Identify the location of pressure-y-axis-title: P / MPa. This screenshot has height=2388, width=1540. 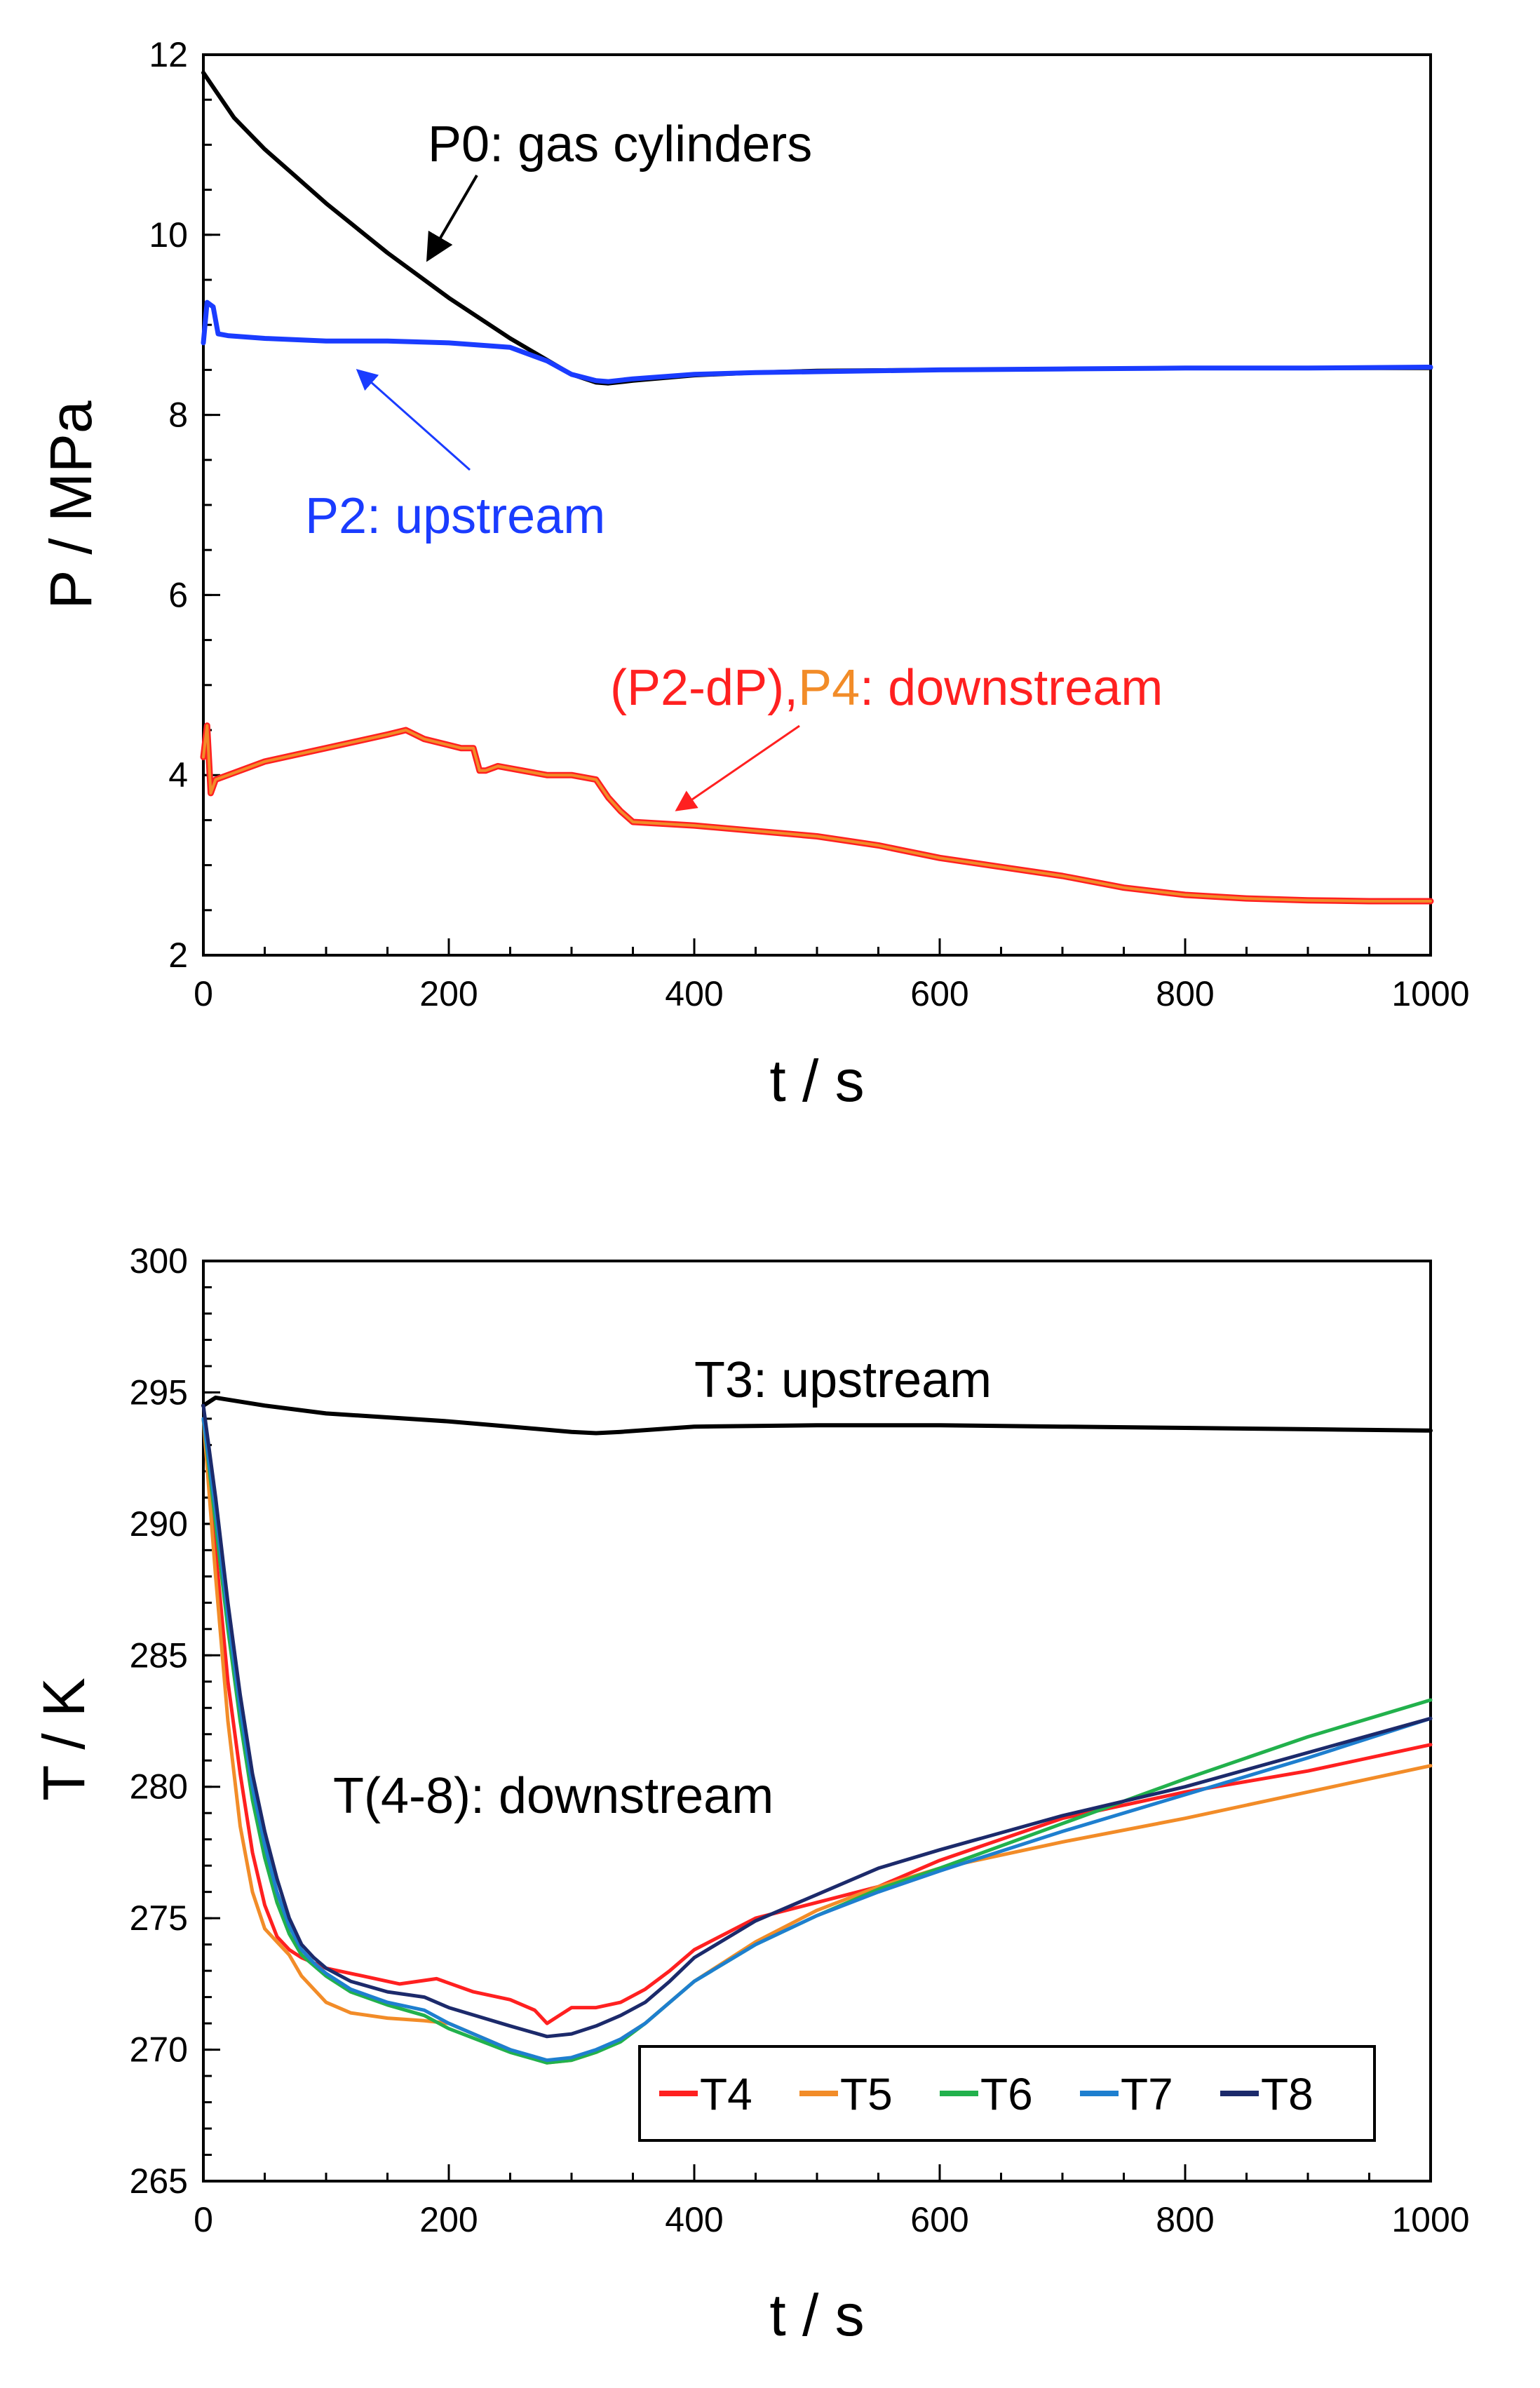
(71, 504).